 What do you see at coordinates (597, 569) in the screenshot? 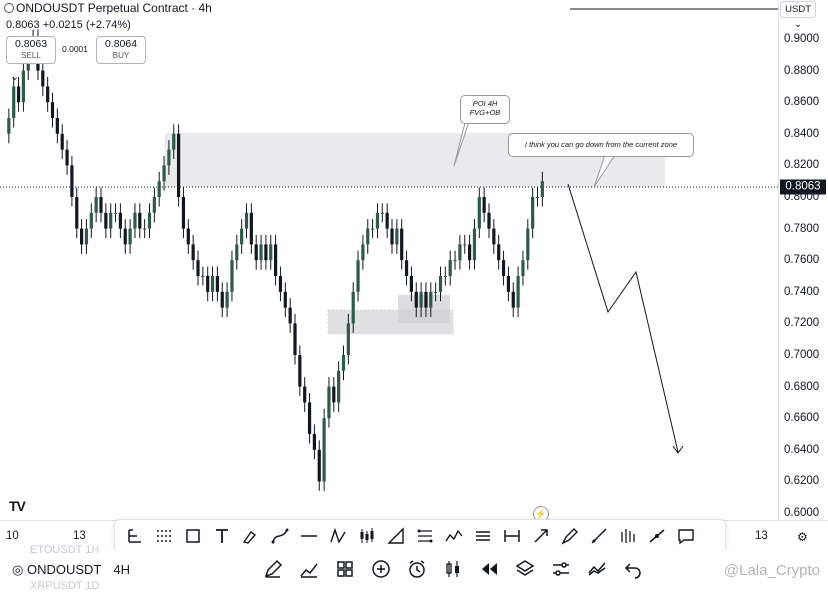
I see `compare-icon` at bounding box center [597, 569].